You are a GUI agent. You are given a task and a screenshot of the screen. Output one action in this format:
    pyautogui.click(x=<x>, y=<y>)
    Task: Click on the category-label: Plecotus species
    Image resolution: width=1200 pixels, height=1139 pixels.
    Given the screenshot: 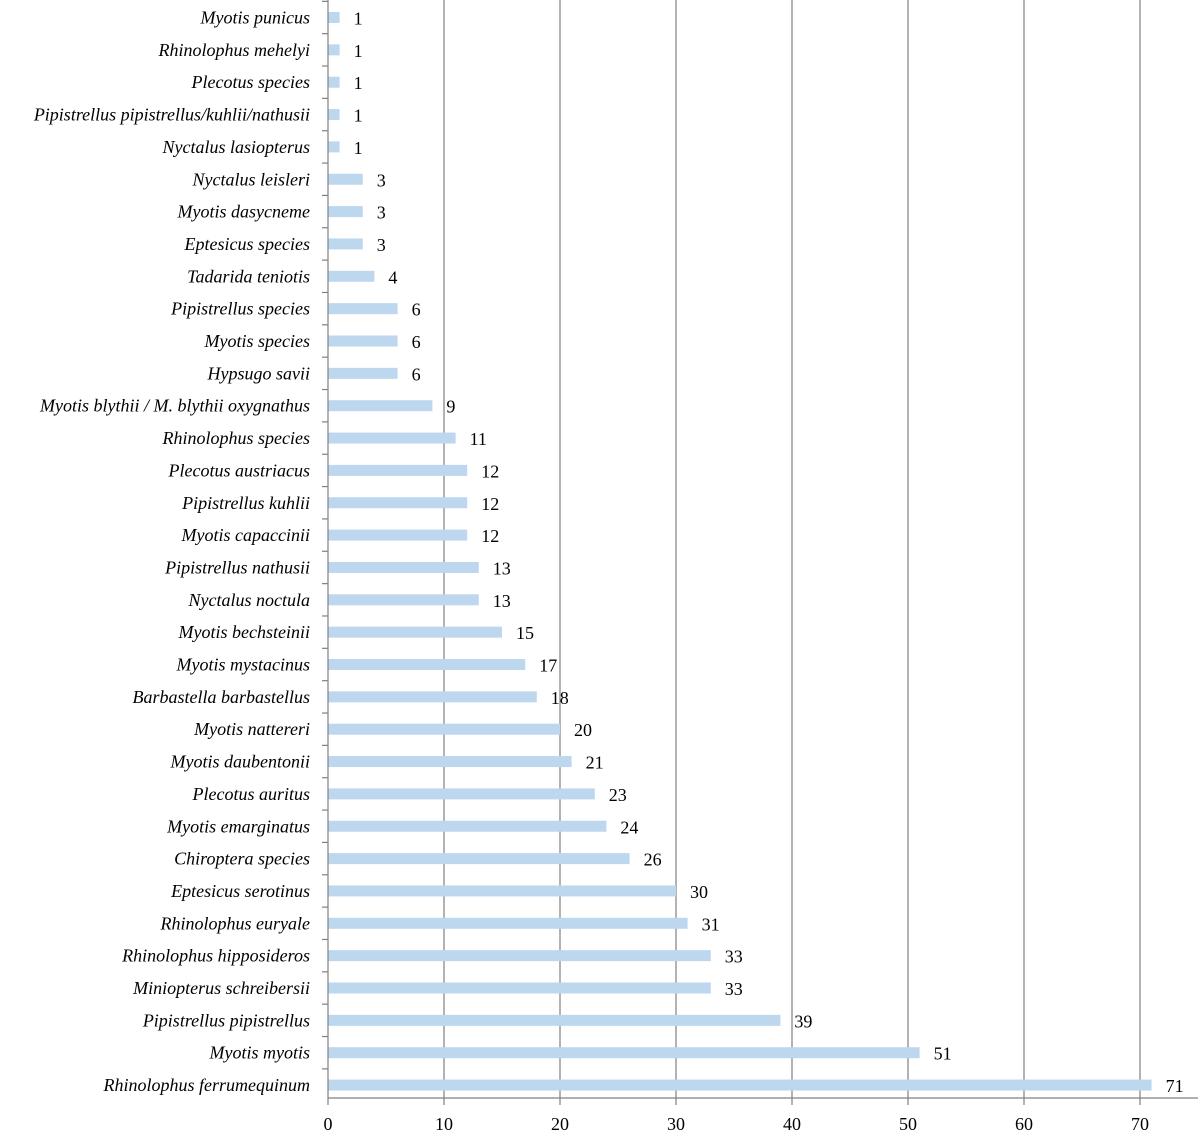 What is the action you would take?
    pyautogui.click(x=250, y=82)
    